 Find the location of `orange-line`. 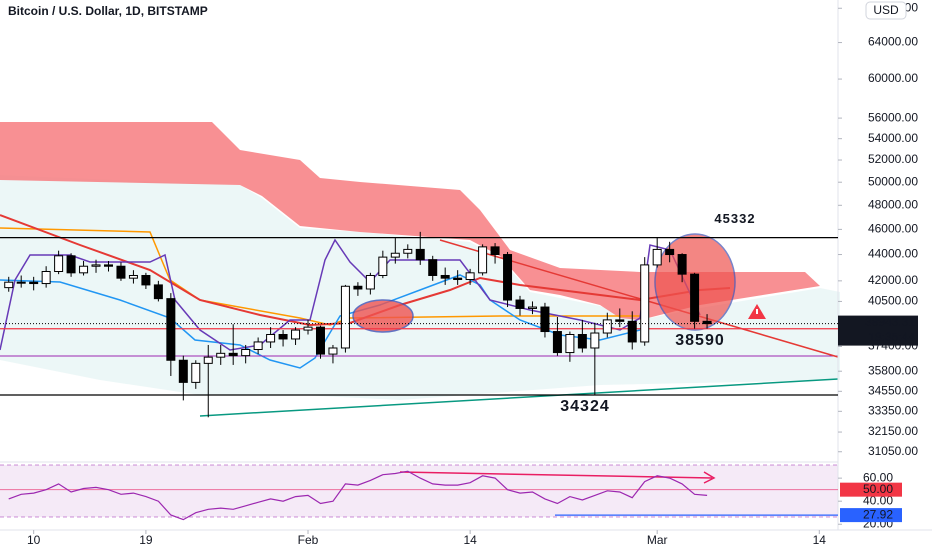

orange-line is located at coordinates (320, 276).